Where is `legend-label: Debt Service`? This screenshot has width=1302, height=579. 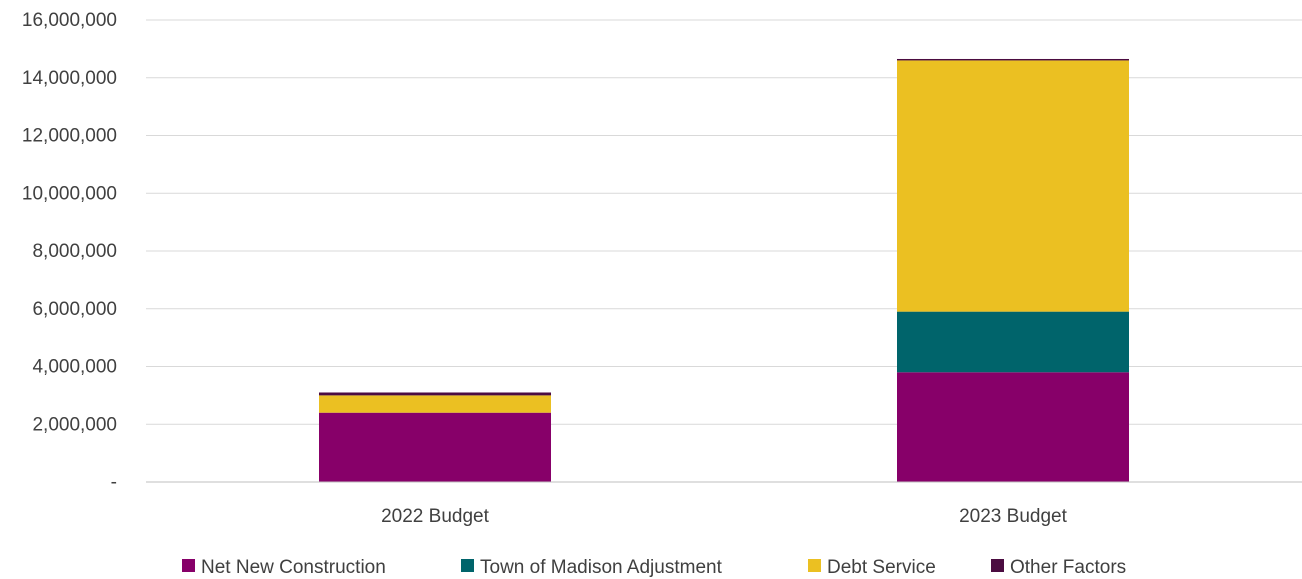
legend-label: Debt Service is located at coordinates (881, 567).